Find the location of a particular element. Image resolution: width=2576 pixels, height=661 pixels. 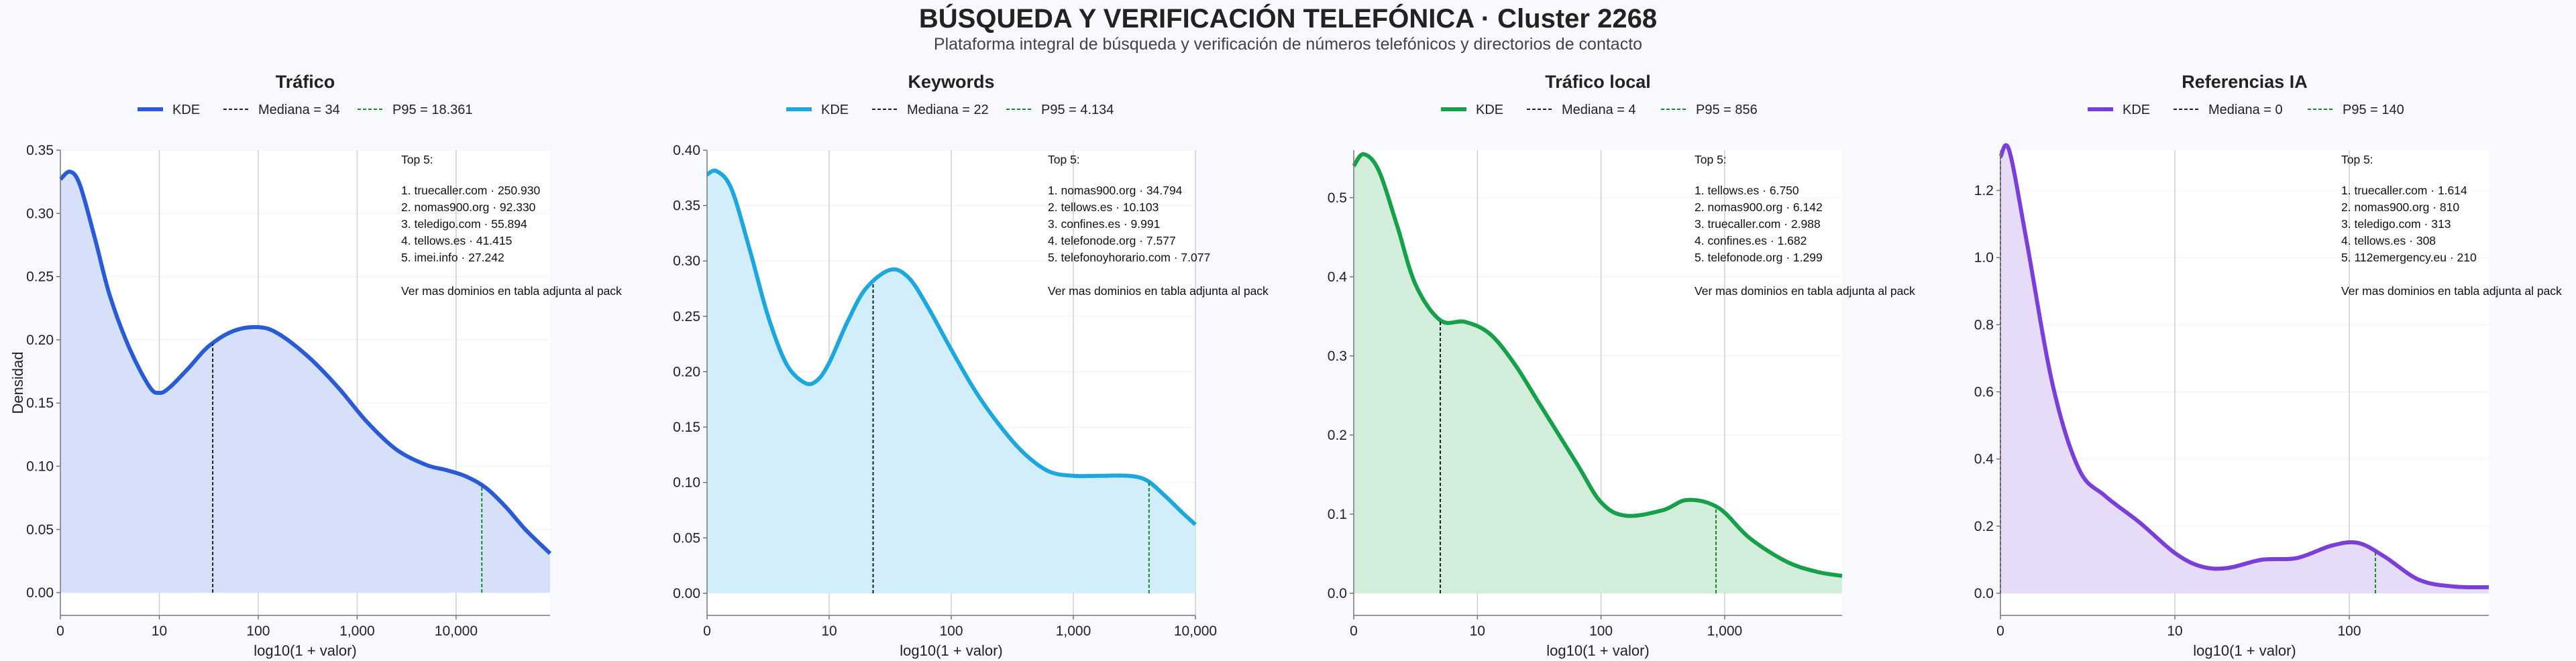

annotation-line: 4. tellows.es · 41.415 is located at coordinates (456, 240).